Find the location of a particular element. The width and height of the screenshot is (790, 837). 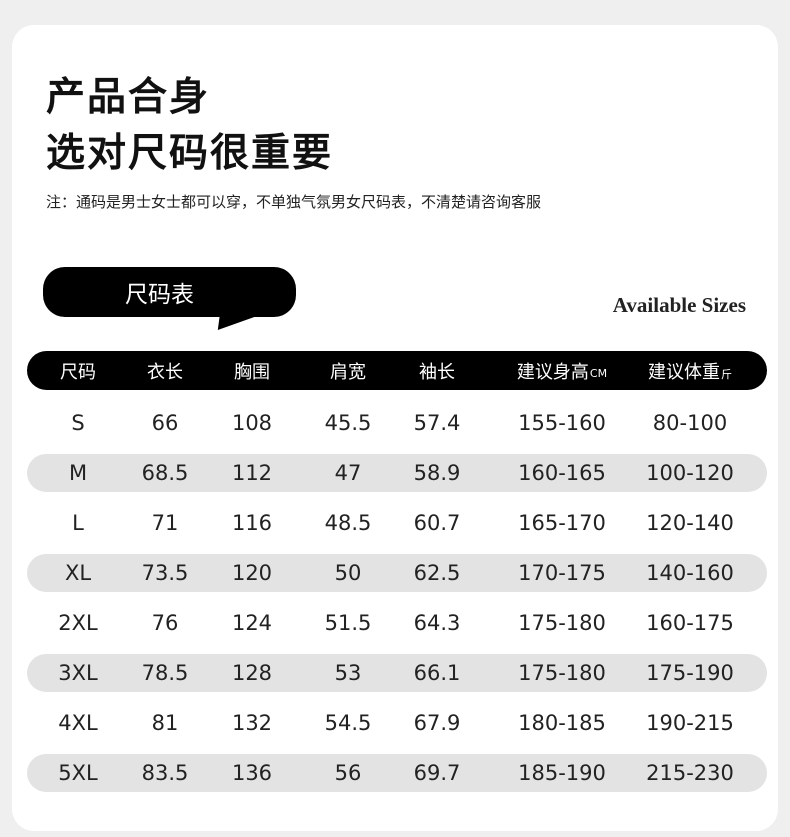

column-header: 肩宽 is located at coordinates (348, 370).